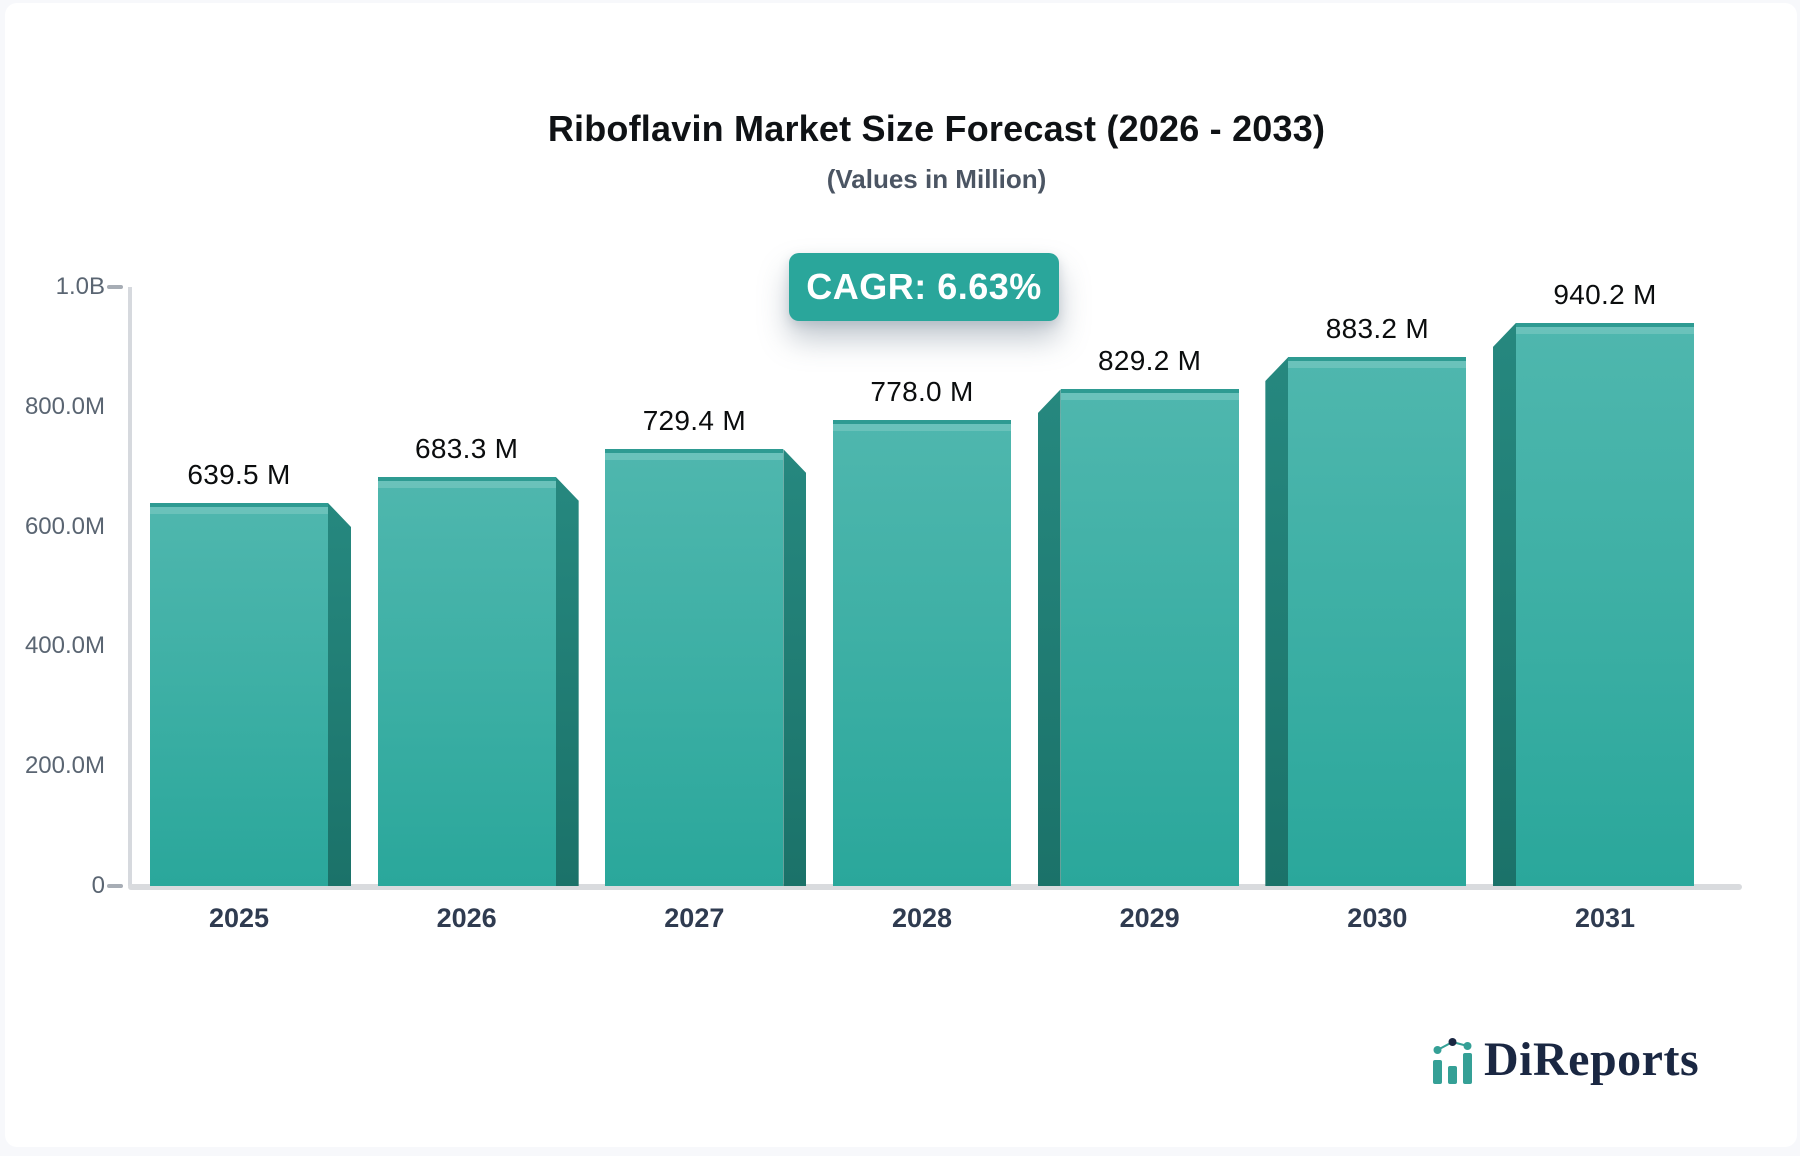  I want to click on x-tick-label: 2028, so click(922, 918).